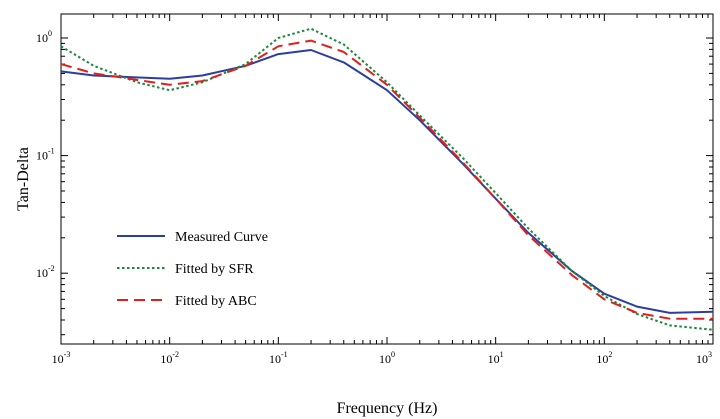 This screenshot has height=419, width=720. Describe the element at coordinates (387, 408) in the screenshot. I see `x-axis-title: Frequency (Hz)` at that location.